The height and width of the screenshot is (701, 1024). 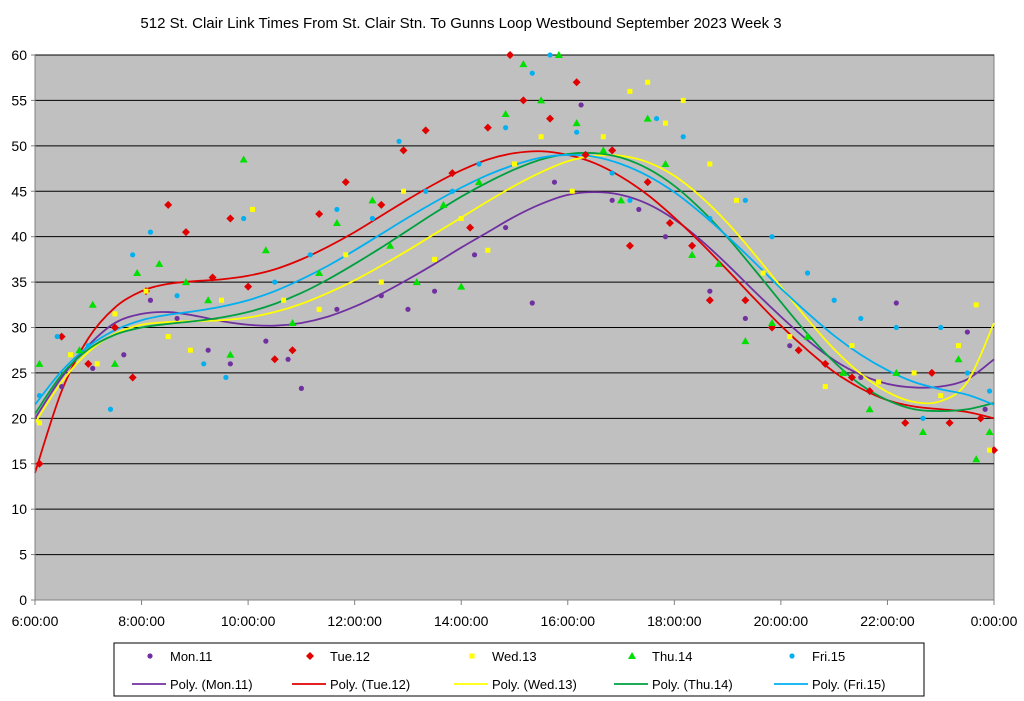 What do you see at coordinates (461, 621) in the screenshot?
I see `x-tick-label: 14:00:00` at bounding box center [461, 621].